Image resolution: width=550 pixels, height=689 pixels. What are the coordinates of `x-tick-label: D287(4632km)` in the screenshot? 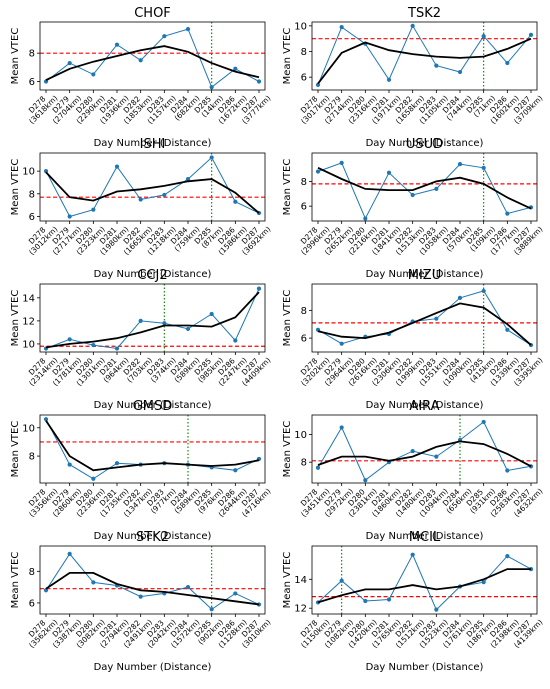 It's located at (528, 503).